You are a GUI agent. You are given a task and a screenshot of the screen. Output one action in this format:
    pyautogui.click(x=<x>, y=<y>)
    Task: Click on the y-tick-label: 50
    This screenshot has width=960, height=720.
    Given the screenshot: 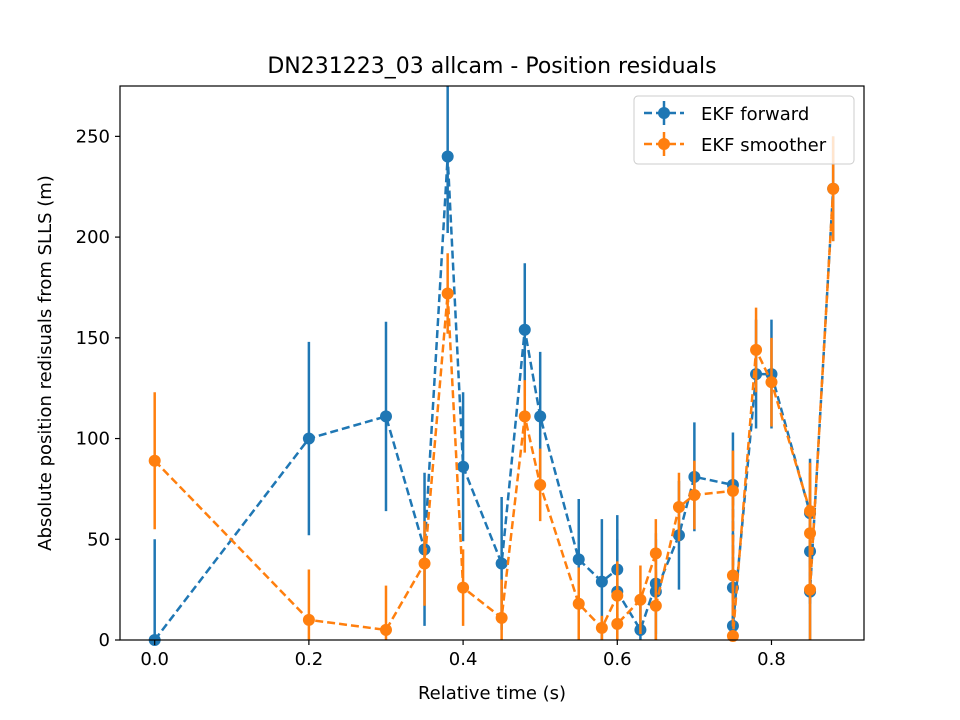 What is the action you would take?
    pyautogui.click(x=98, y=539)
    